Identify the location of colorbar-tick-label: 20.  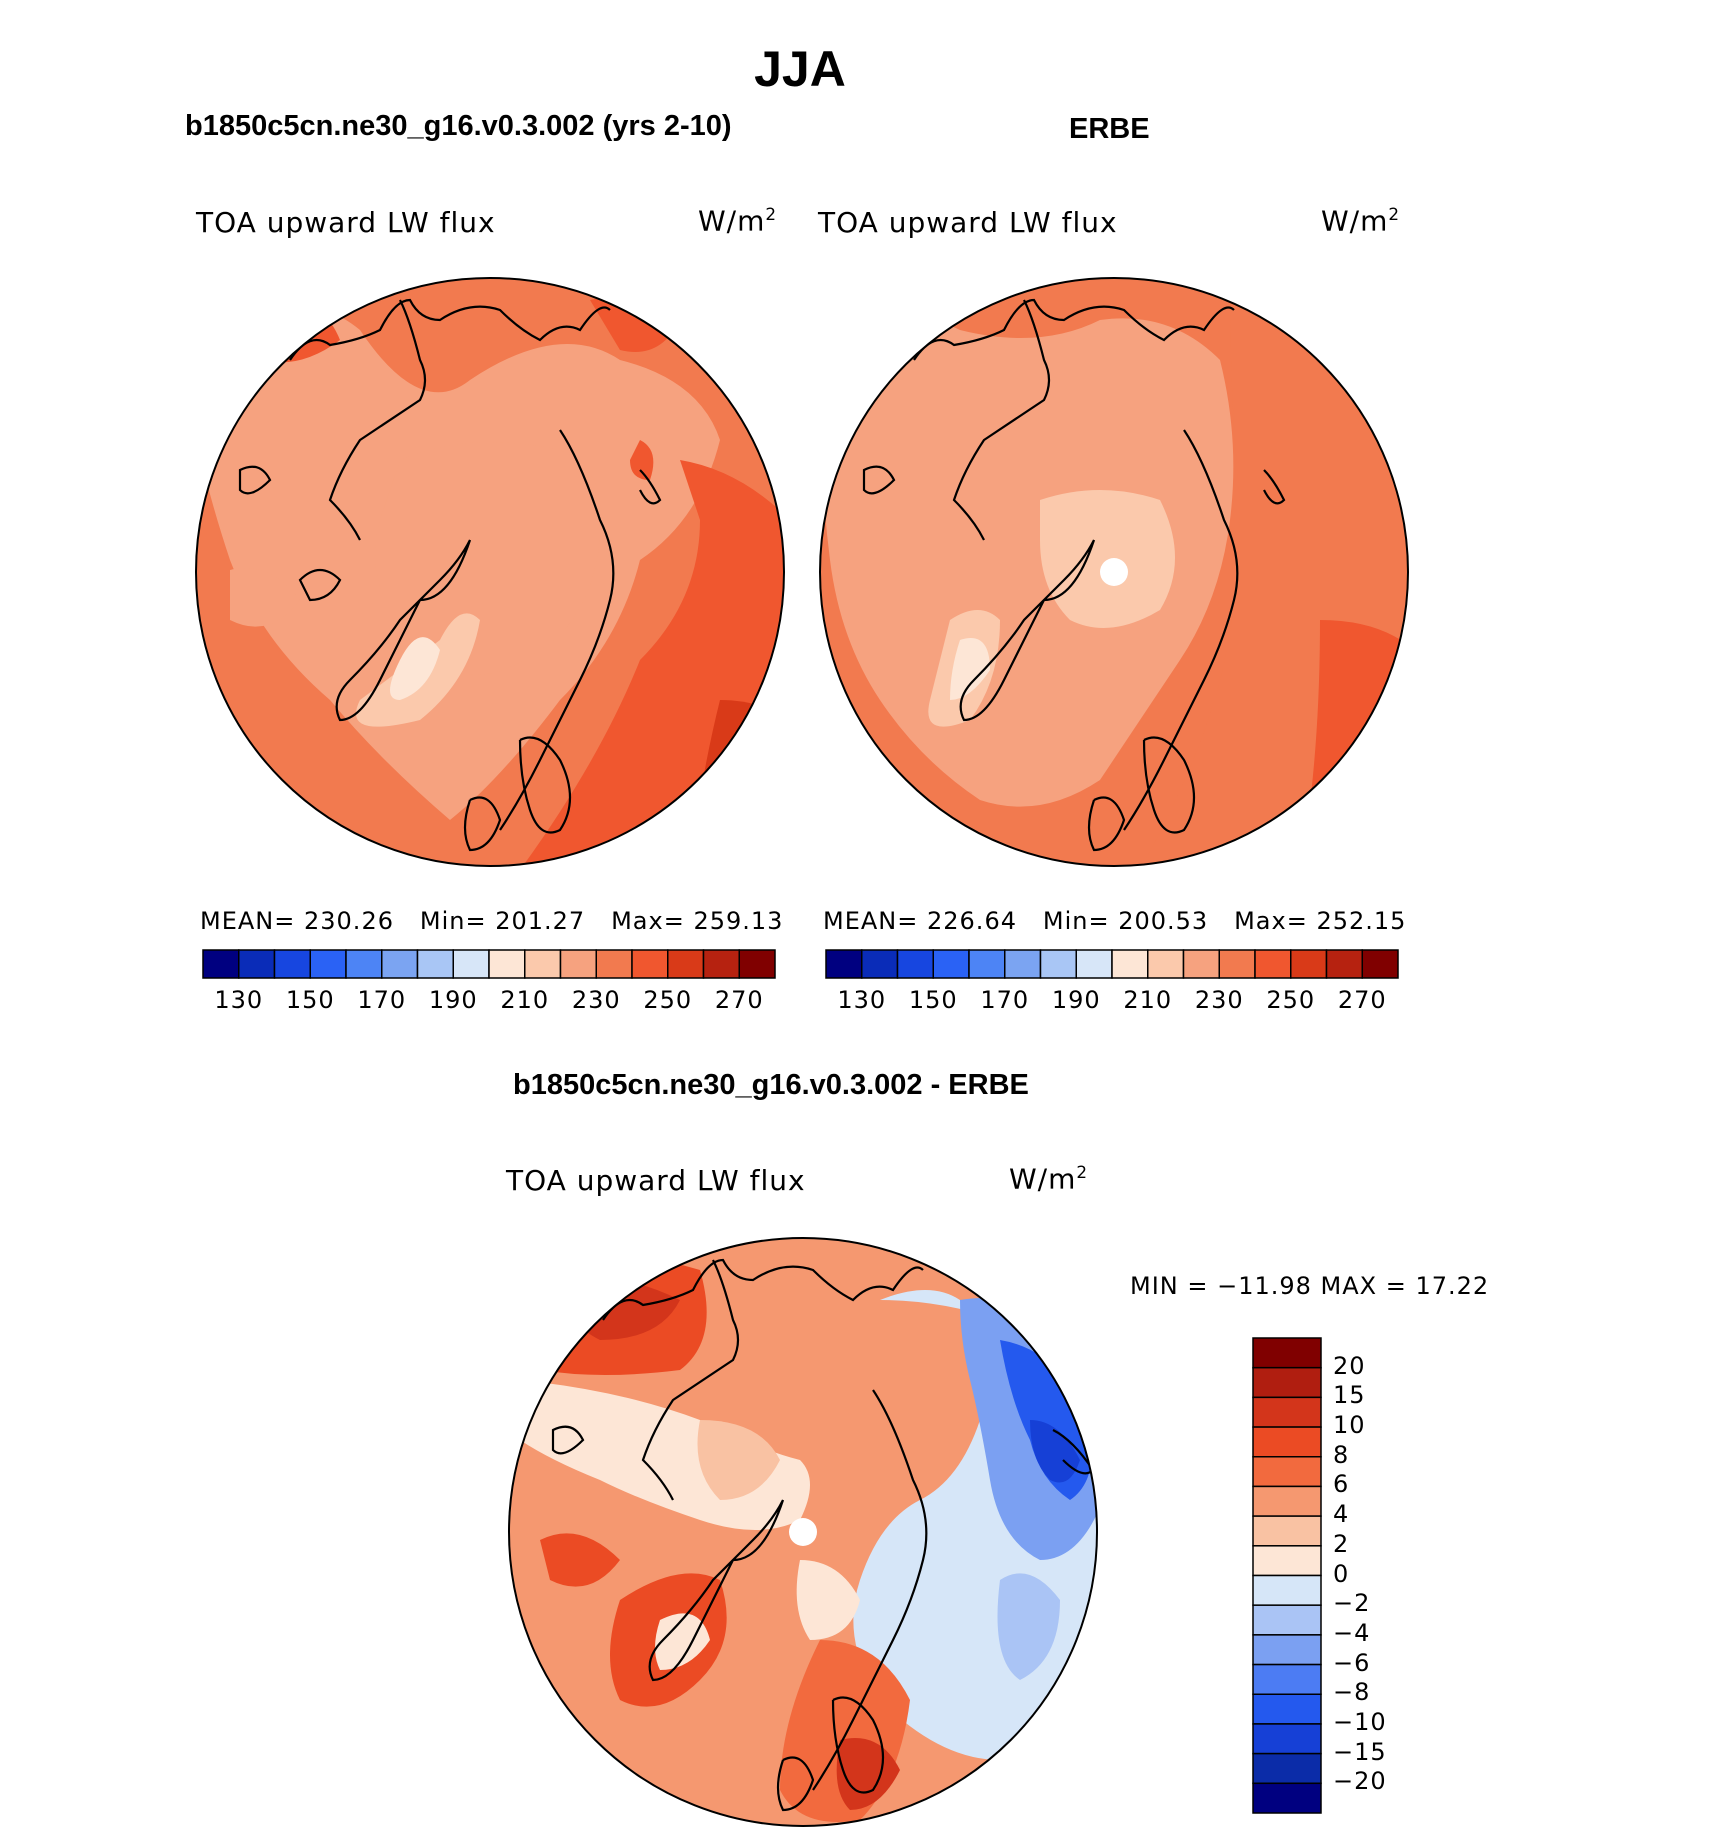
(1349, 1365).